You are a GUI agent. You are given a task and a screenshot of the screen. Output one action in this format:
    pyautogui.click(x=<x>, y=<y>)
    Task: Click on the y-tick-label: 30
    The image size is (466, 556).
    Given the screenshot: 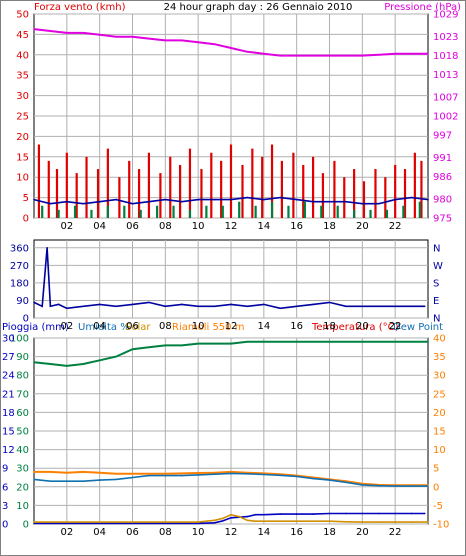 What is the action you would take?
    pyautogui.click(x=22, y=469)
    